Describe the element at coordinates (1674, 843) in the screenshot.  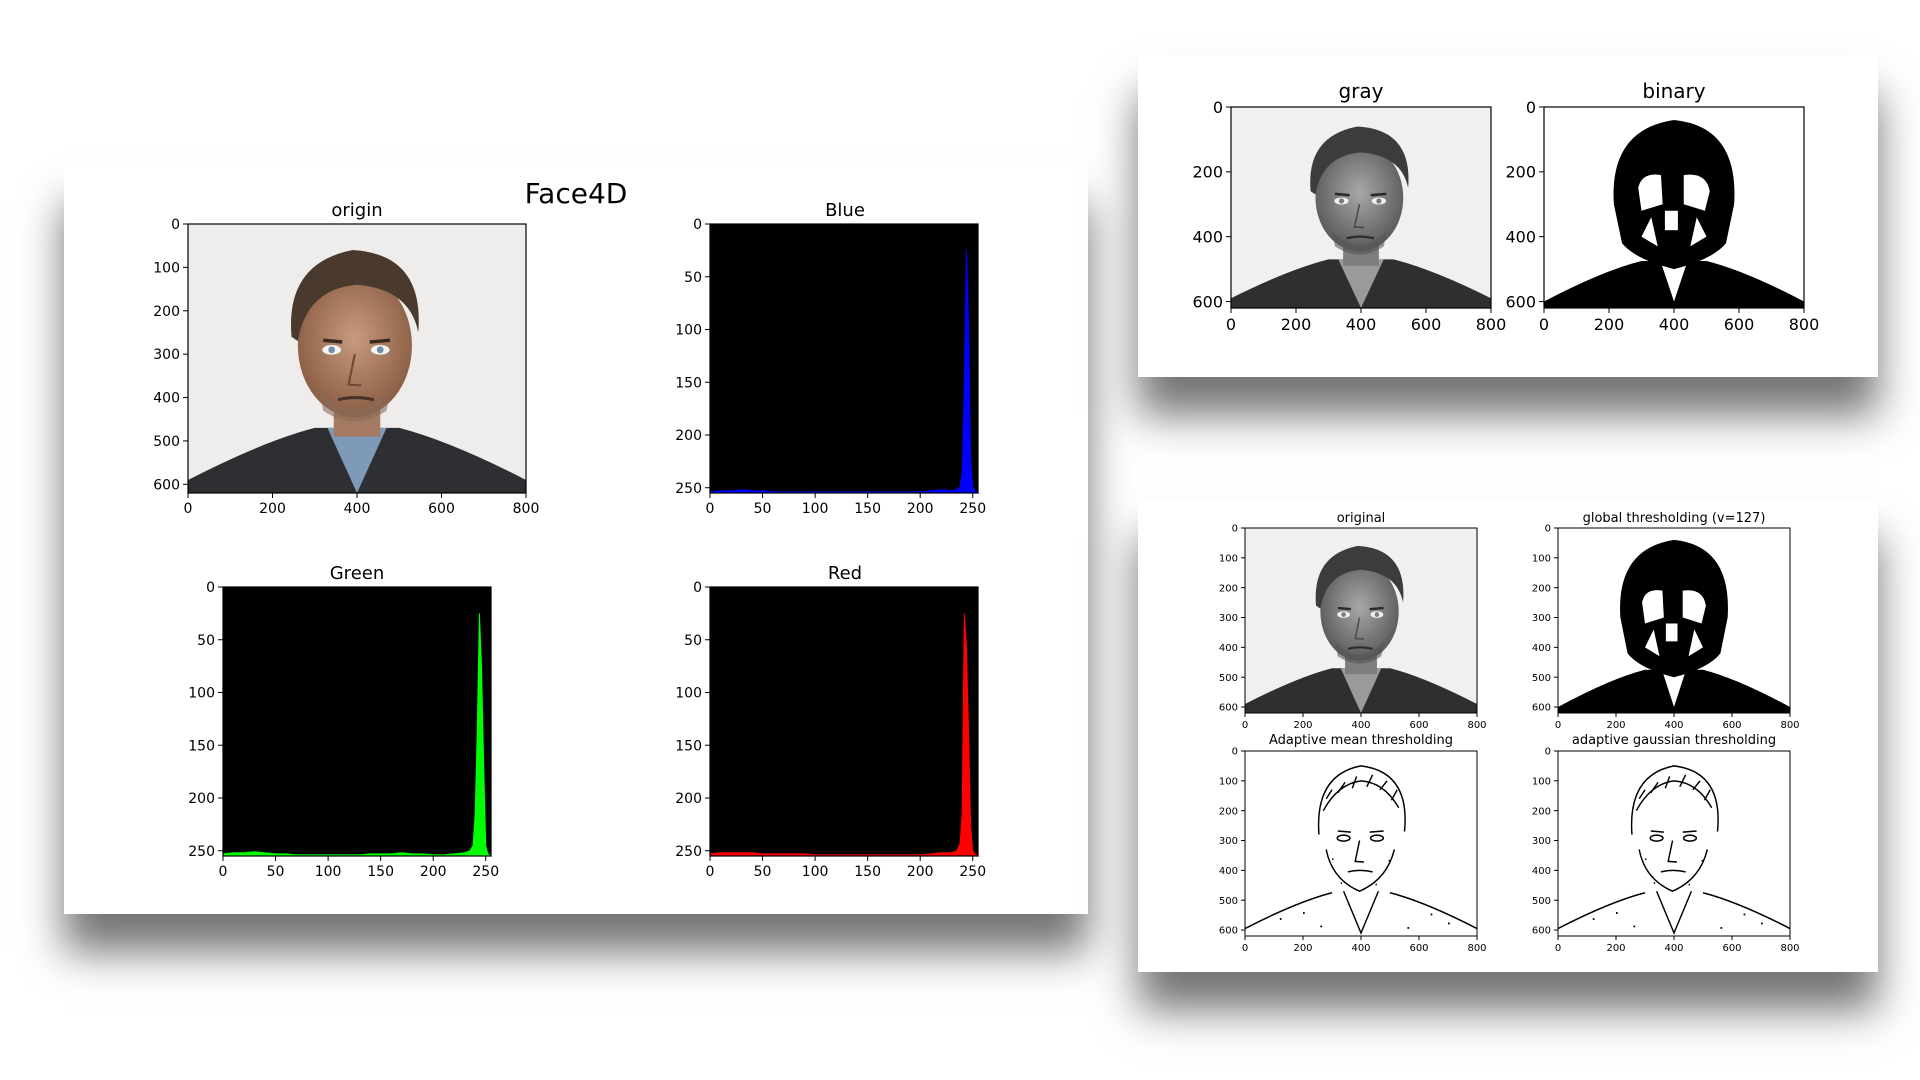
I see `adaptive-gaussian-image` at that location.